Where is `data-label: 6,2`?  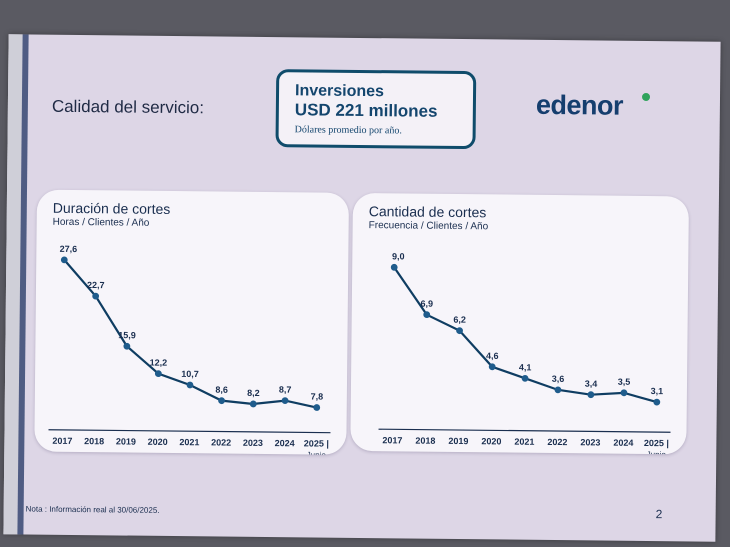
data-label: 6,2 is located at coordinates (459, 320).